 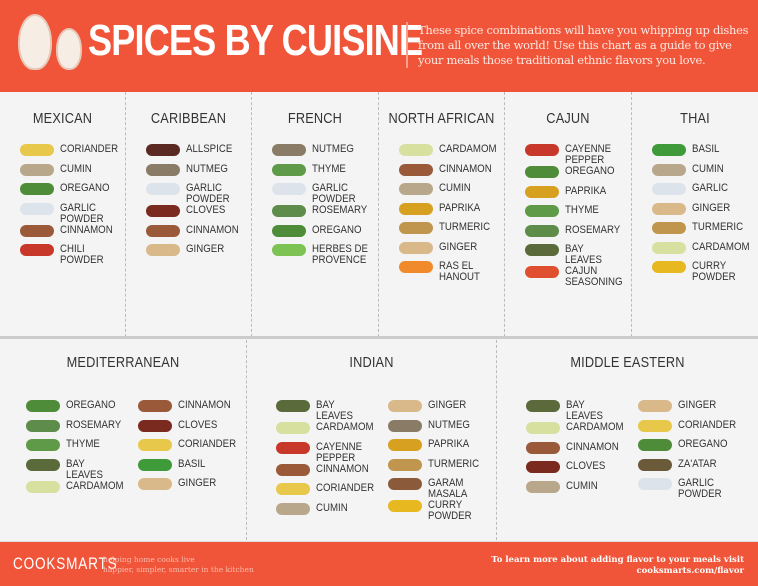 What do you see at coordinates (82, 254) in the screenshot?
I see `spice-label: Chili Powder` at bounding box center [82, 254].